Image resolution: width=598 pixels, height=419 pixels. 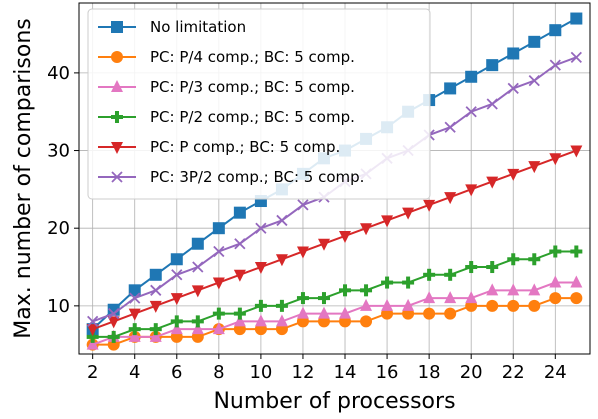 I want to click on x-tick-label: 14, so click(x=345, y=372).